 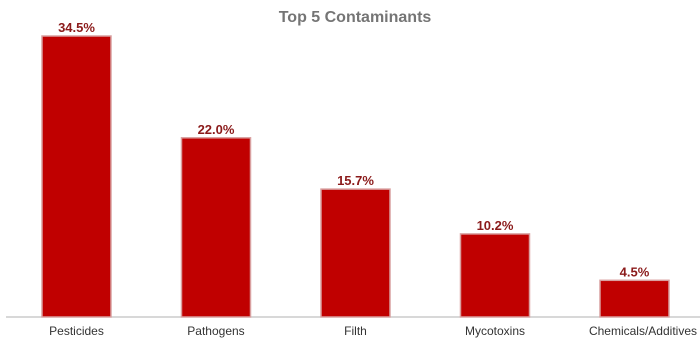 What do you see at coordinates (355, 180) in the screenshot?
I see `value-label: 15.7%` at bounding box center [355, 180].